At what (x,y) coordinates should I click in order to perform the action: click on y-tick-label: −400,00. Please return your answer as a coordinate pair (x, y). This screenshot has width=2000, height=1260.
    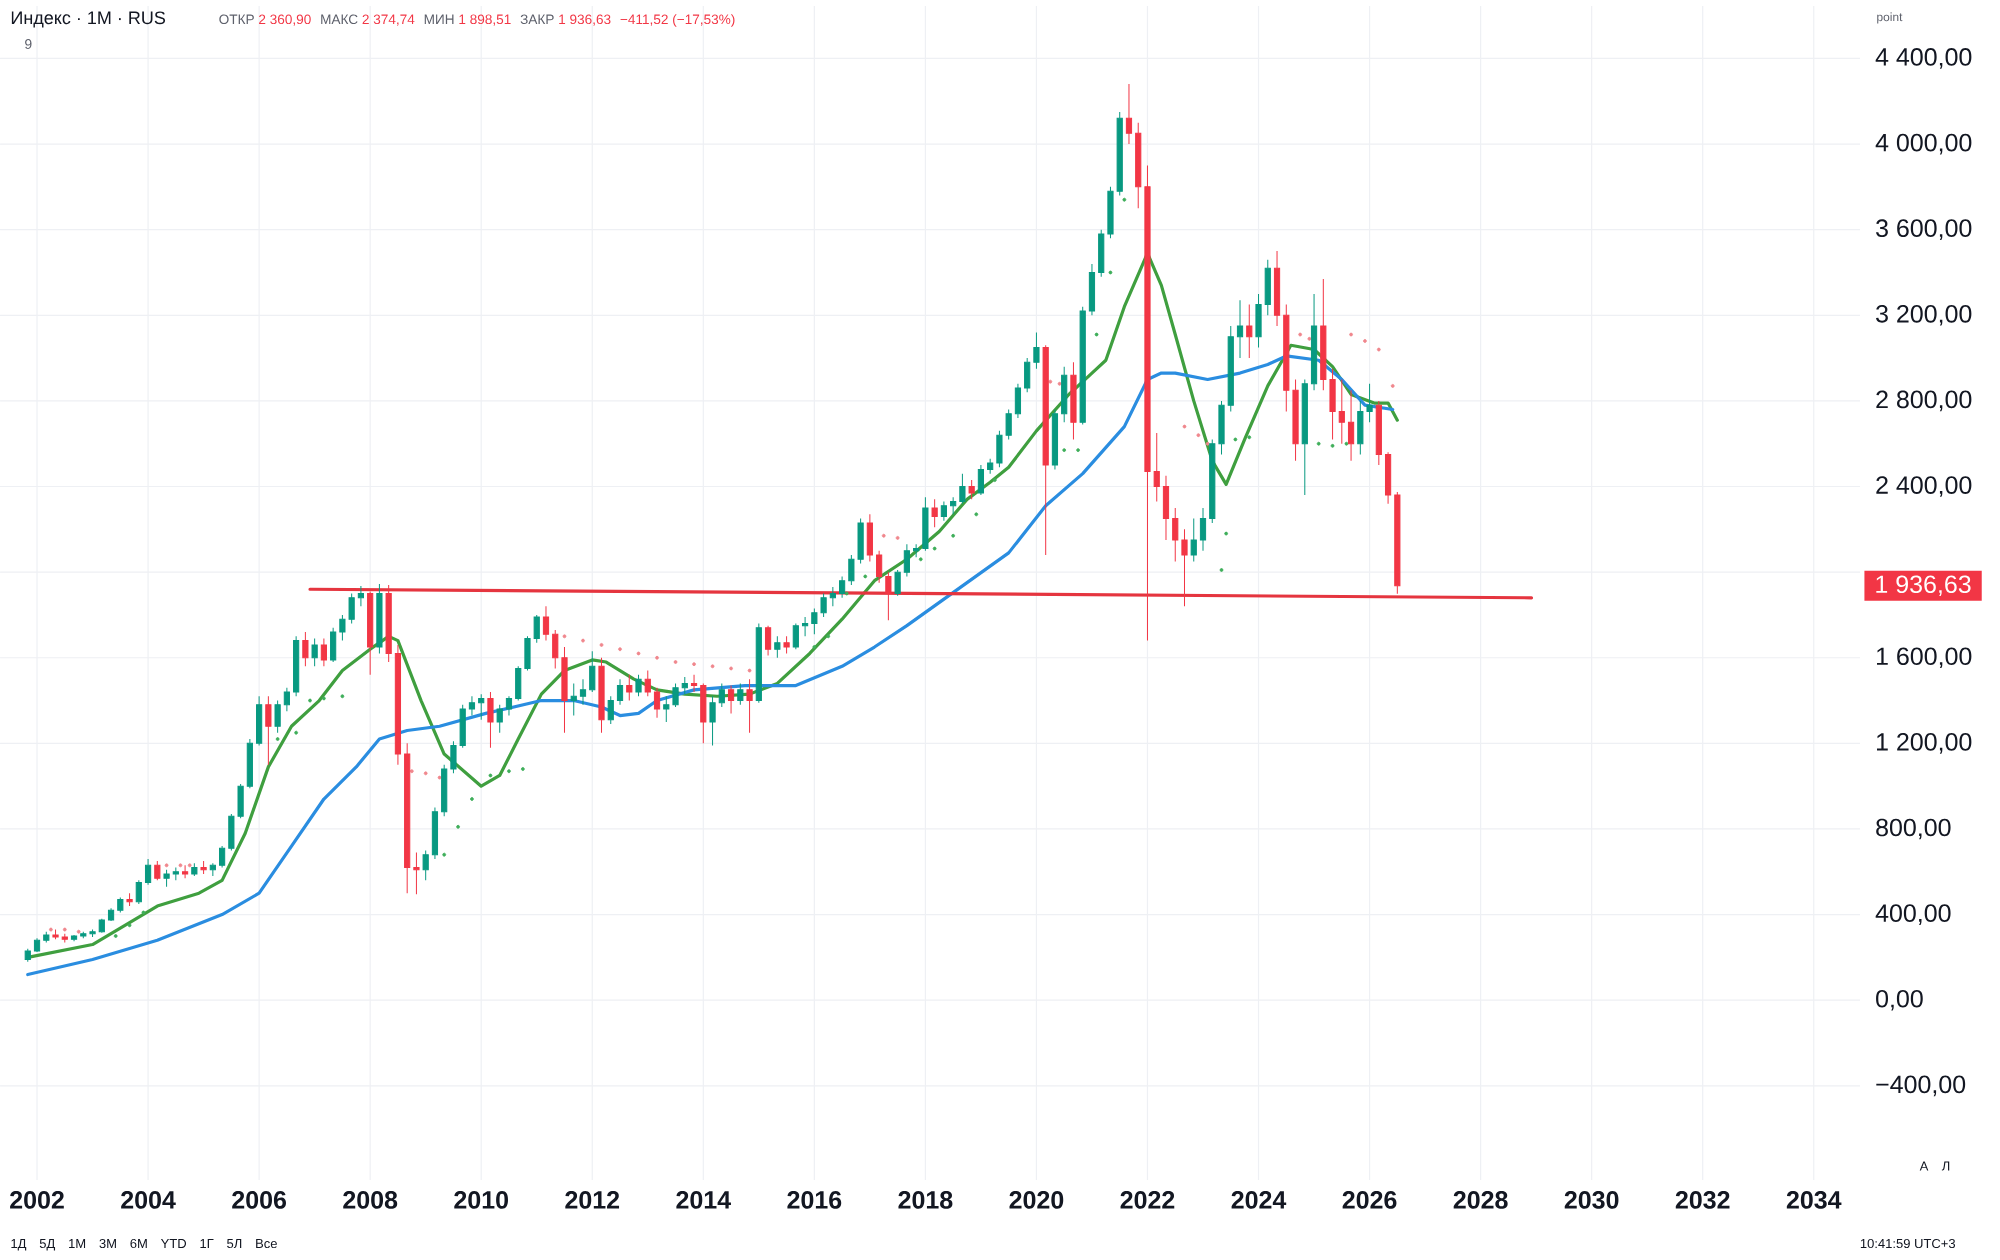
    Looking at the image, I should click on (1921, 1086).